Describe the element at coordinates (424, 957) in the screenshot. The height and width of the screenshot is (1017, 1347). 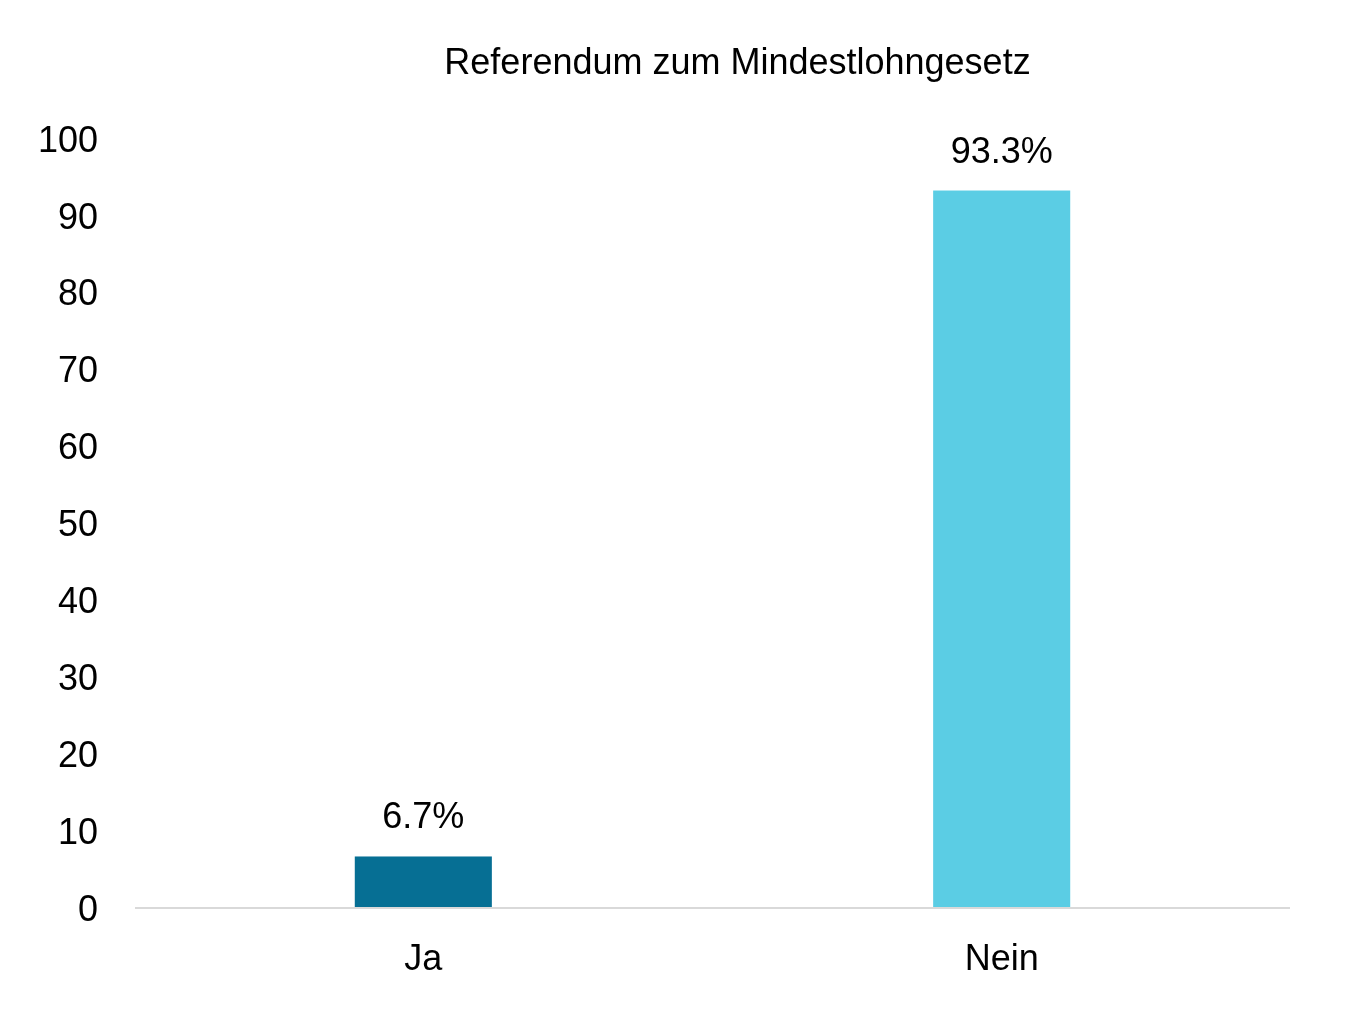
I see `x-tick-label: Ja` at that location.